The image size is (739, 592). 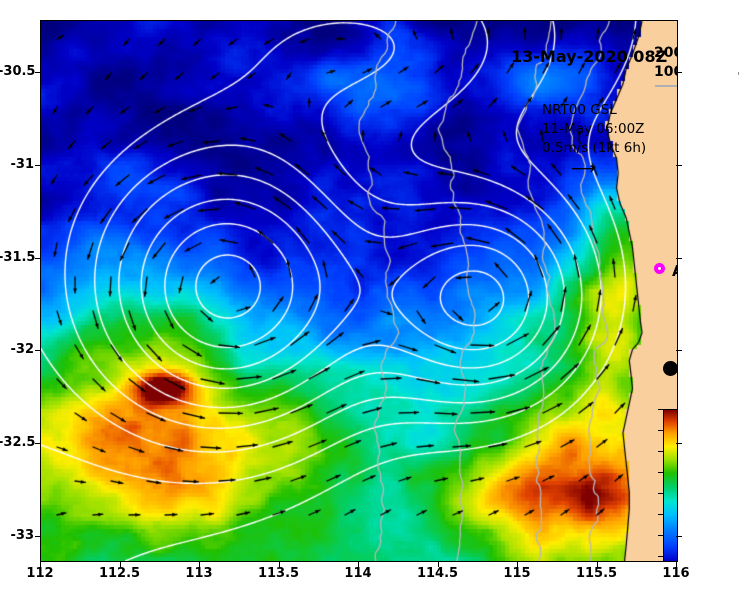 What do you see at coordinates (670, 368) in the screenshot?
I see `perth-city-marker-icon` at bounding box center [670, 368].